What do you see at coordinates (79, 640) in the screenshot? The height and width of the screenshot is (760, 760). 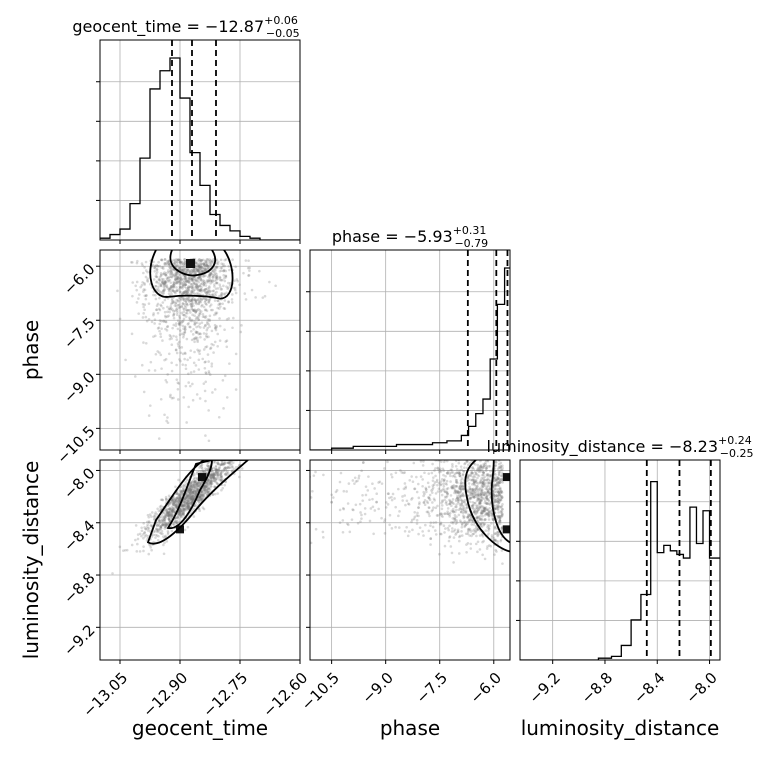 I see `tick-label-y-luminosity-distance: −9.2` at bounding box center [79, 640].